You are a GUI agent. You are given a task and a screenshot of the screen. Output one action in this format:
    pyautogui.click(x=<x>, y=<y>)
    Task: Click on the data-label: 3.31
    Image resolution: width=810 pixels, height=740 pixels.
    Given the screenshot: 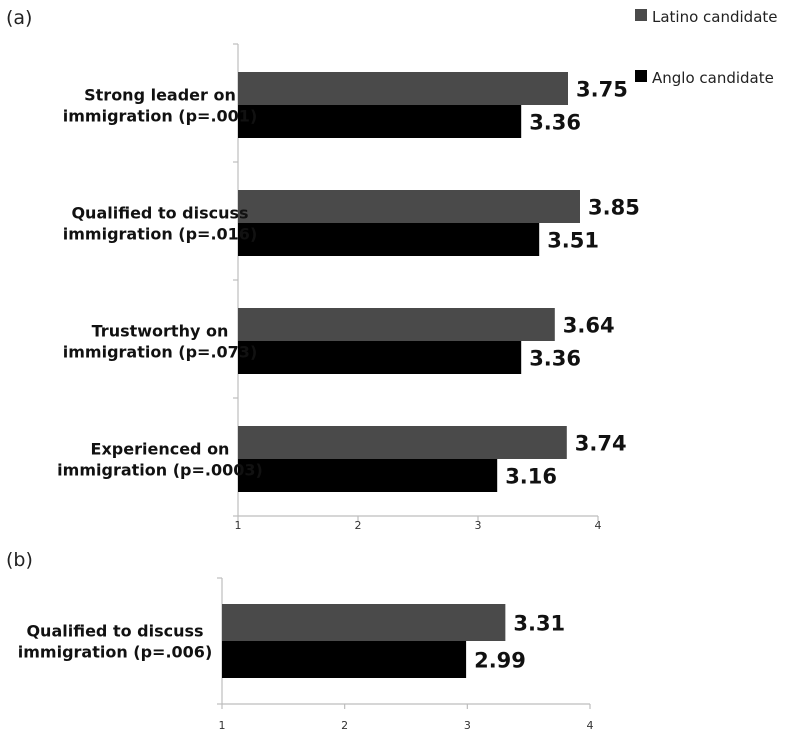 What is the action you would take?
    pyautogui.click(x=539, y=624)
    